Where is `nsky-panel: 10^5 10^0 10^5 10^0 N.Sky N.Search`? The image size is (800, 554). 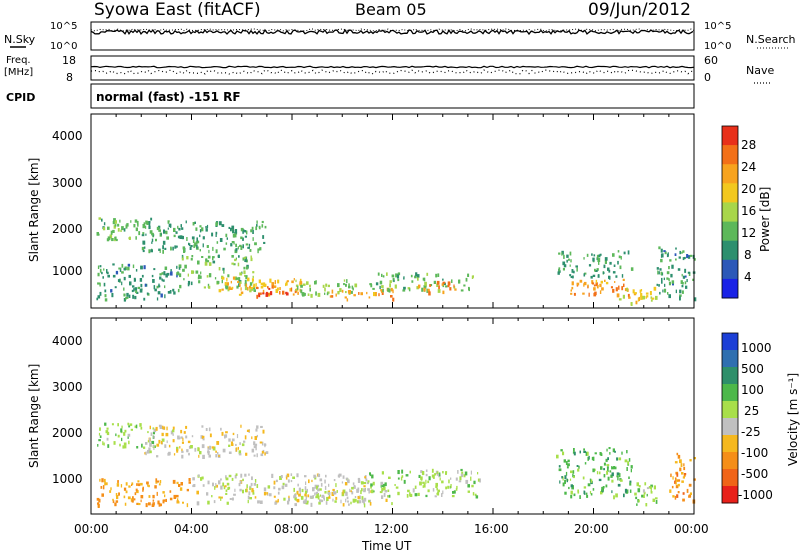
nsky-panel: 10^5 10^0 10^5 10^0 N.Sky N.Search is located at coordinates (400, 36).